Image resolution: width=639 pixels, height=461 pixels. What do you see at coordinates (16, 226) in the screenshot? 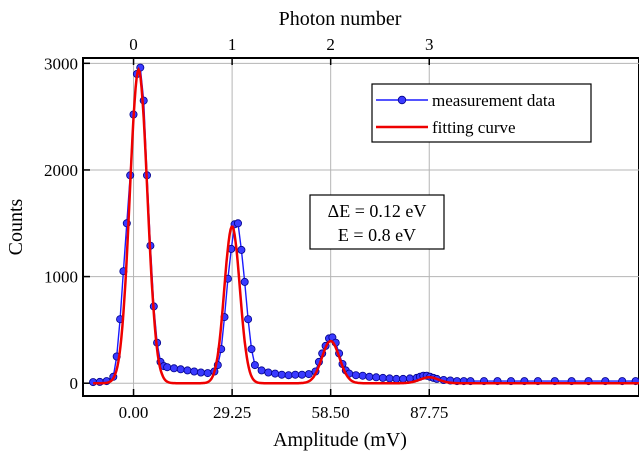
I see `y-axis-title: Counts` at bounding box center [16, 226].